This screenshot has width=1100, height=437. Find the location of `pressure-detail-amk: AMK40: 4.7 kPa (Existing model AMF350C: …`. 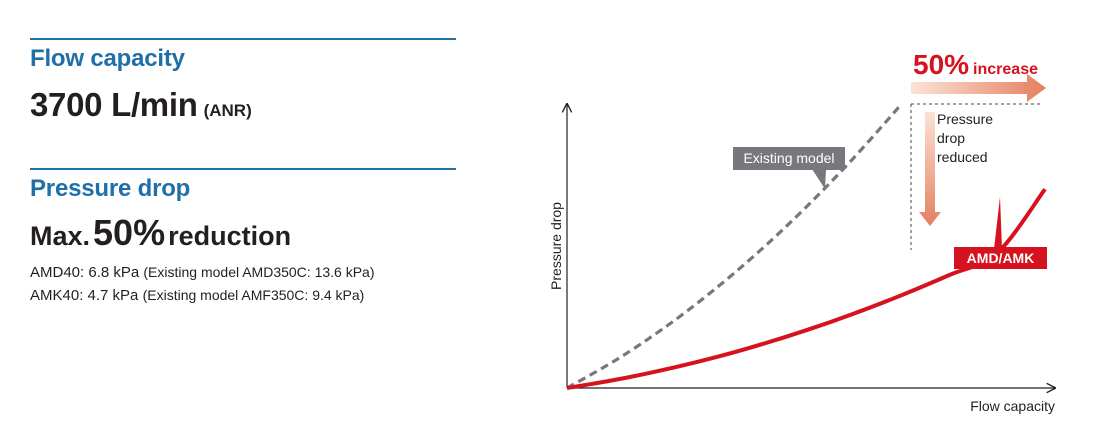

pressure-detail-amk: AMK40: 4.7 kPa (Existing model AMF350C: … is located at coordinates (197, 295).